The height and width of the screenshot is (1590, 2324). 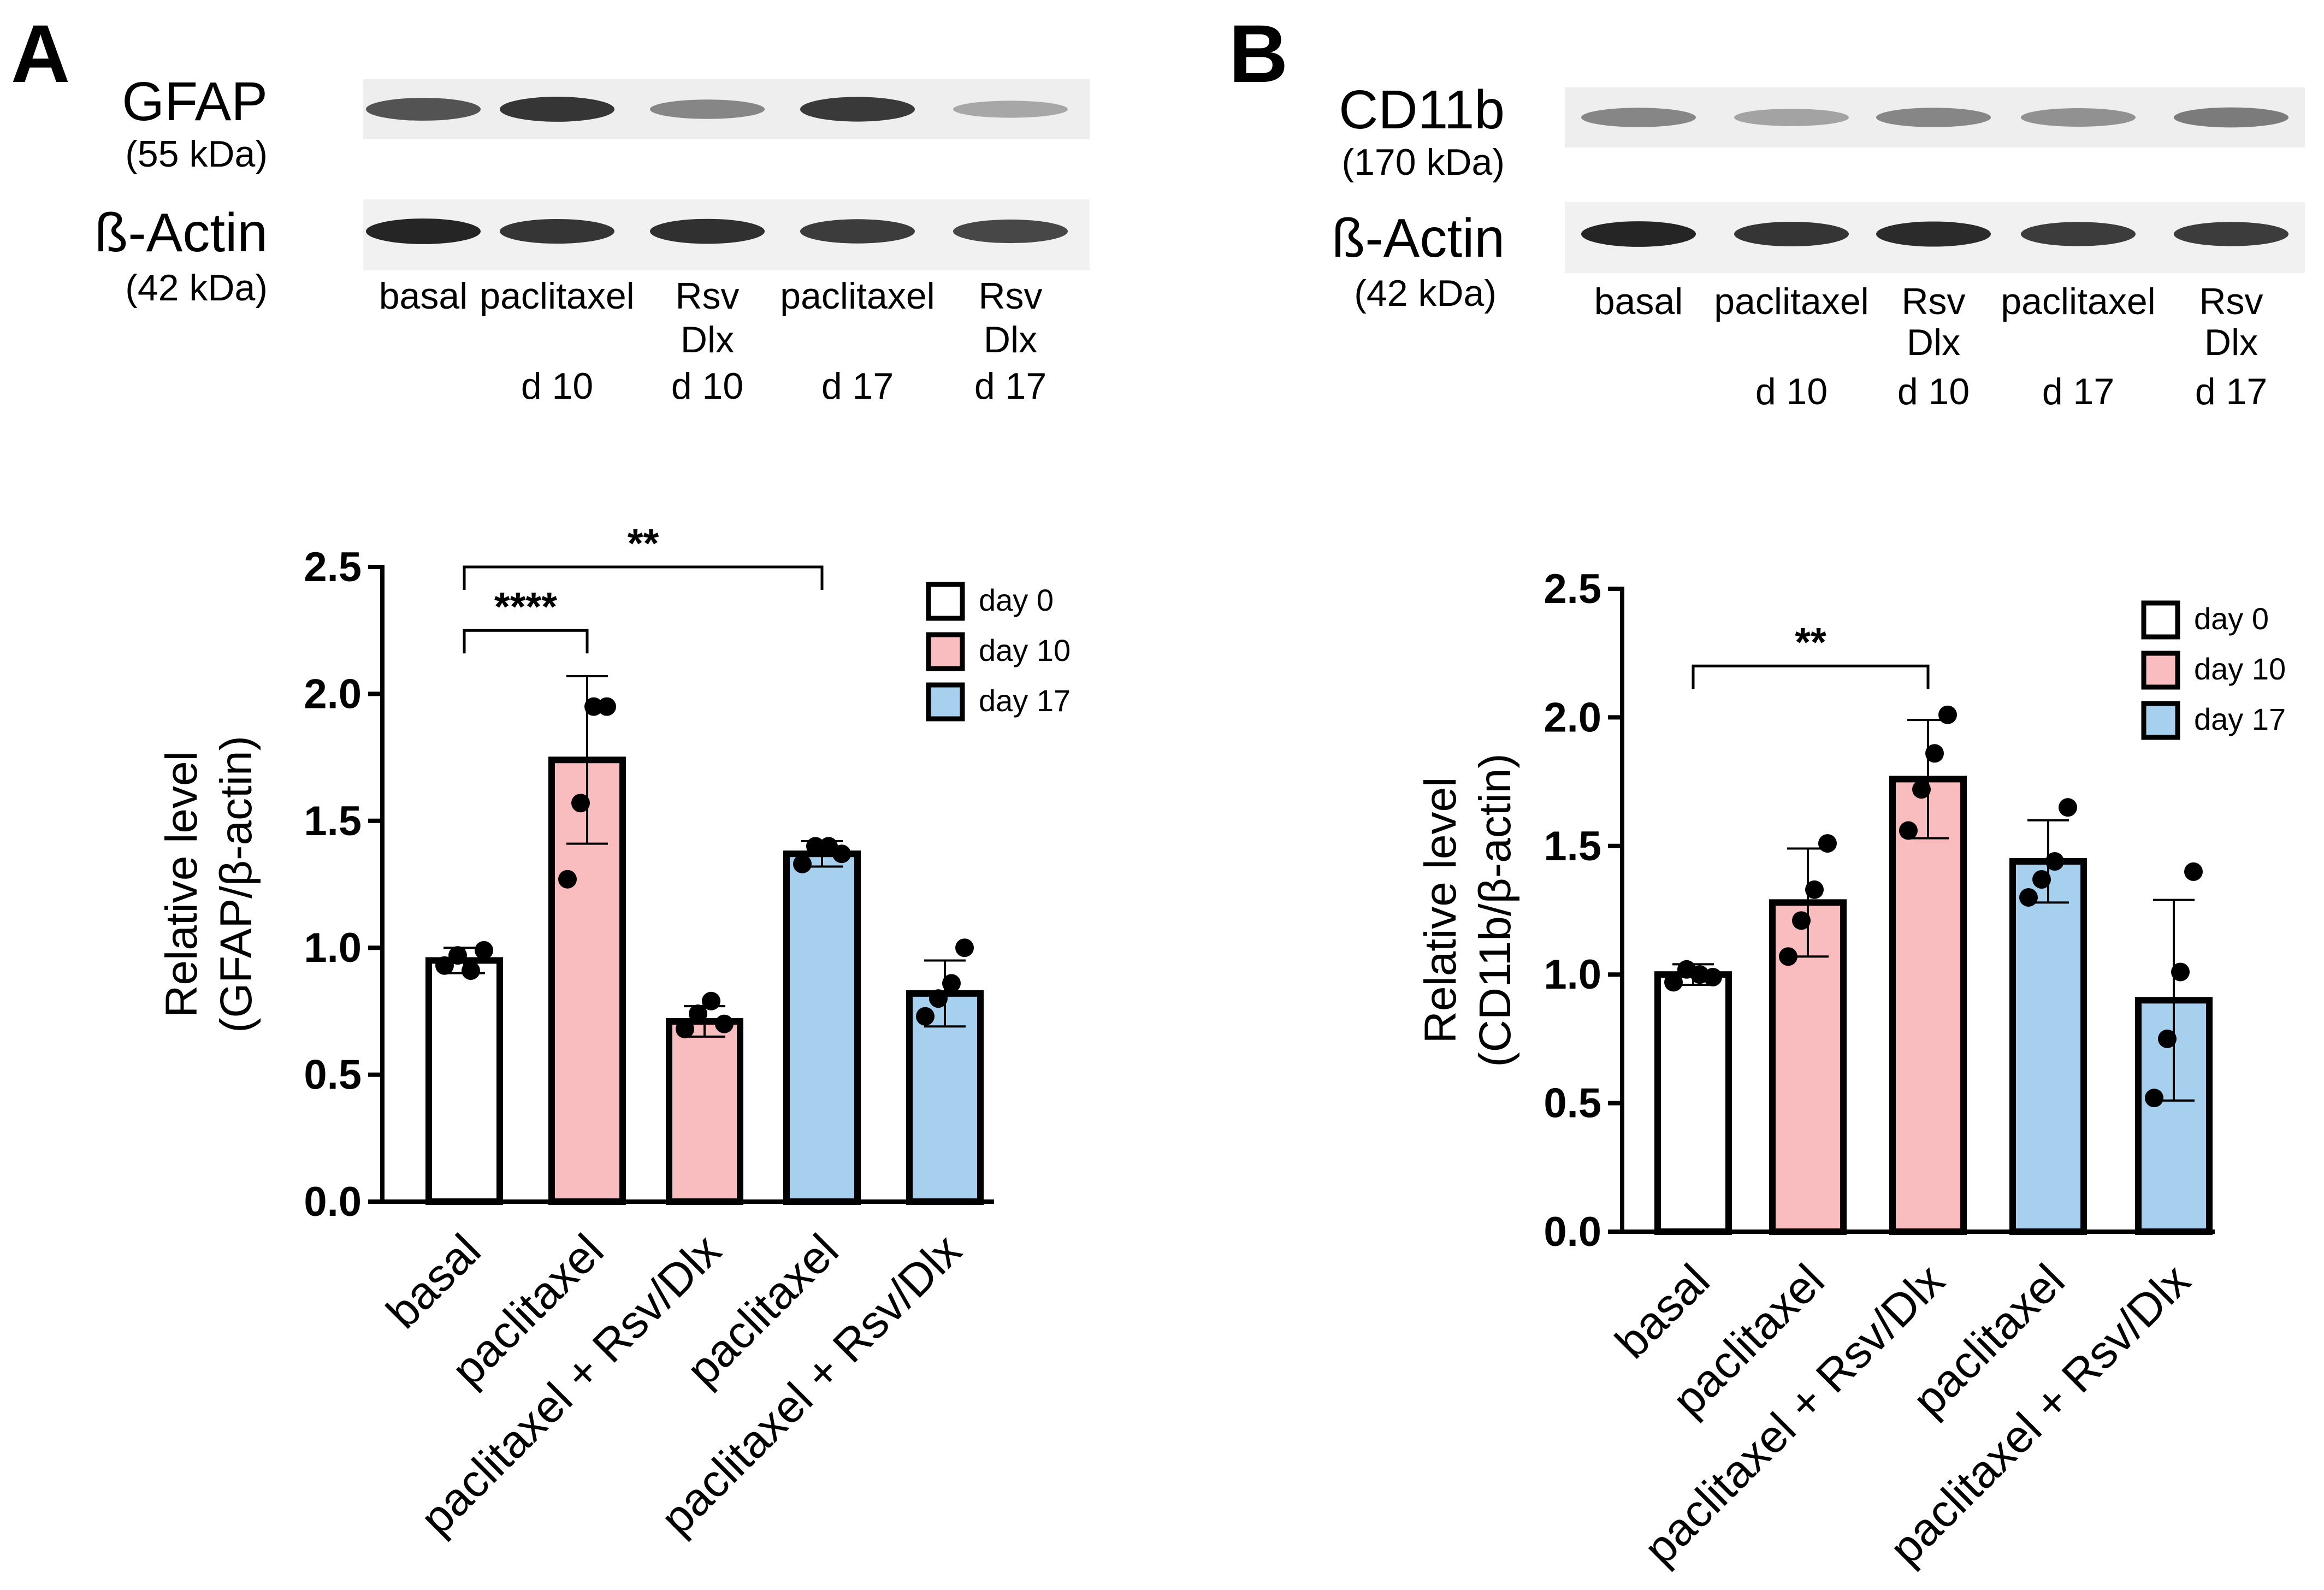 What do you see at coordinates (1025, 650) in the screenshot?
I see `legend-label: day 10` at bounding box center [1025, 650].